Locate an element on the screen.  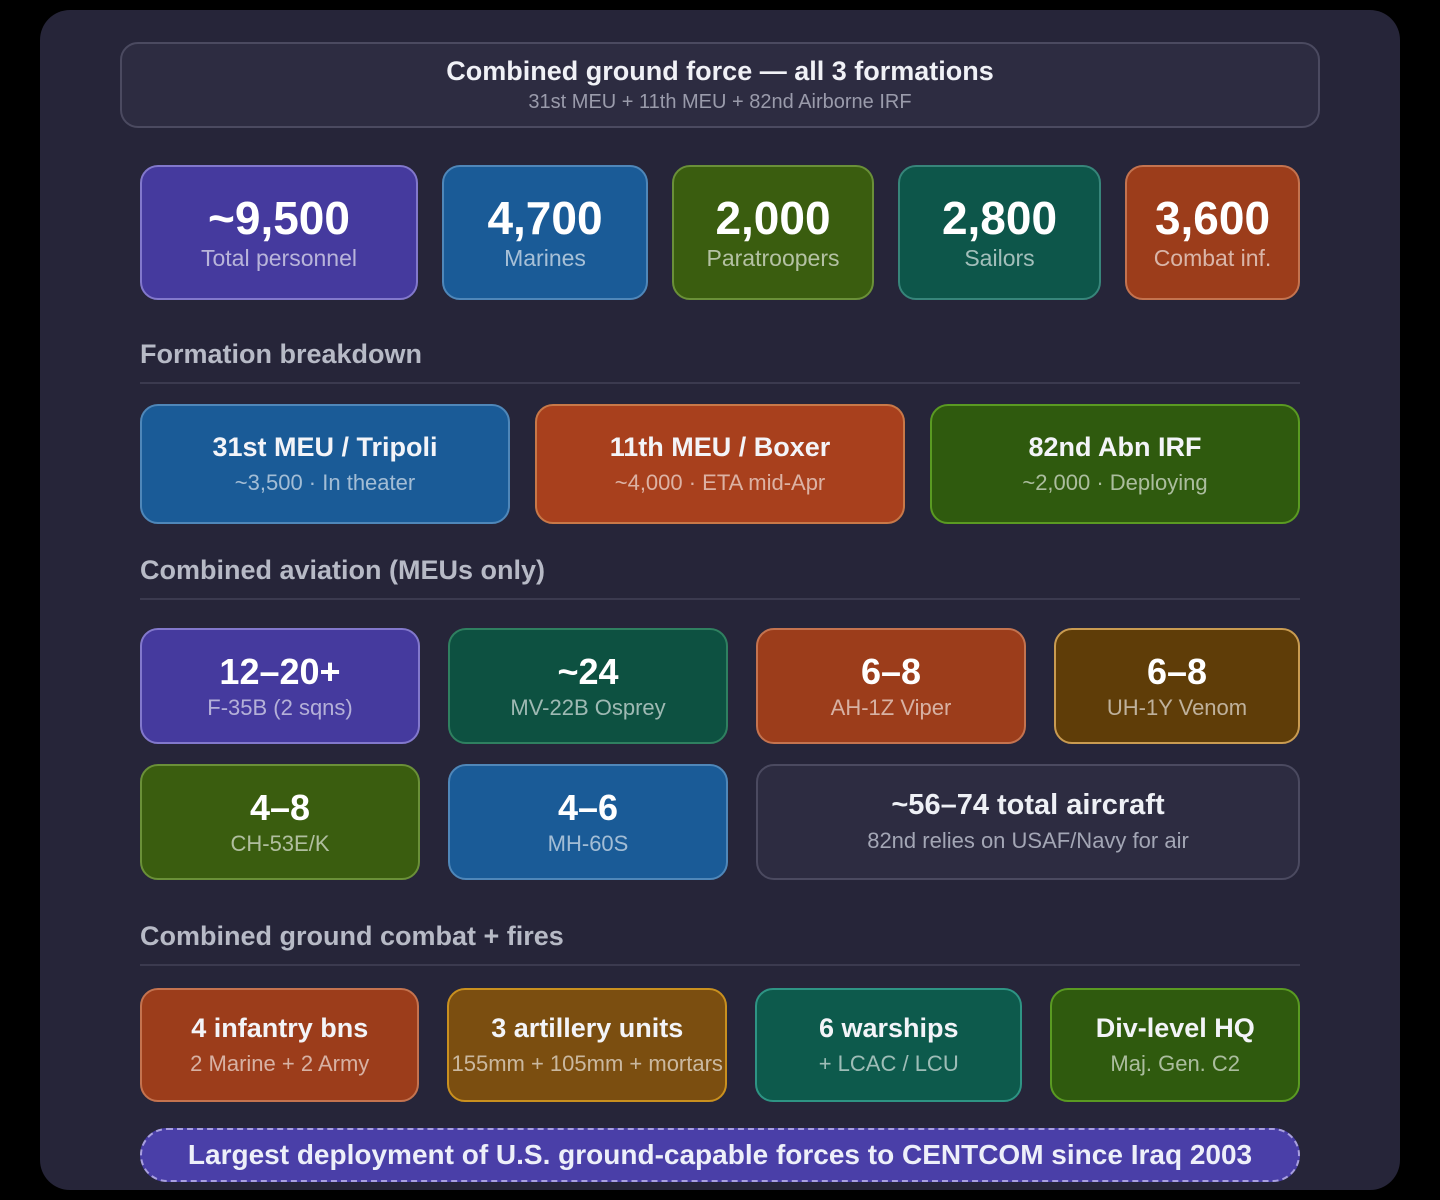
stat-card-combat-infantry: 3,600 Combat inf. is located at coordinates (1212, 232).